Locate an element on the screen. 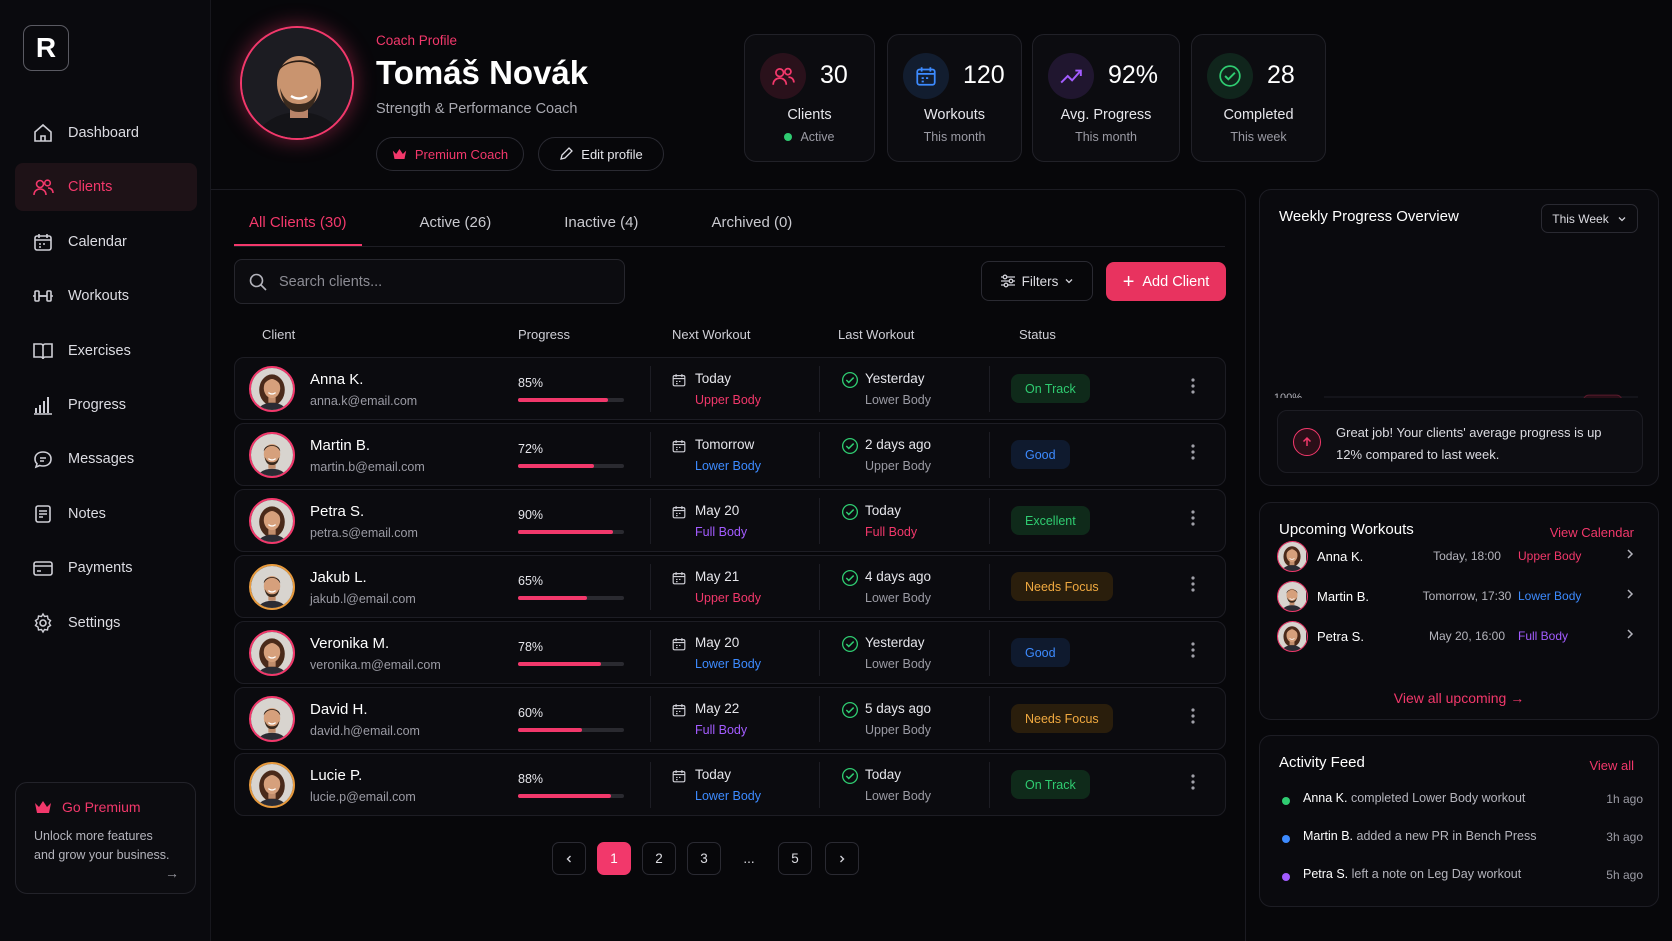  search-input is located at coordinates (439, 281).